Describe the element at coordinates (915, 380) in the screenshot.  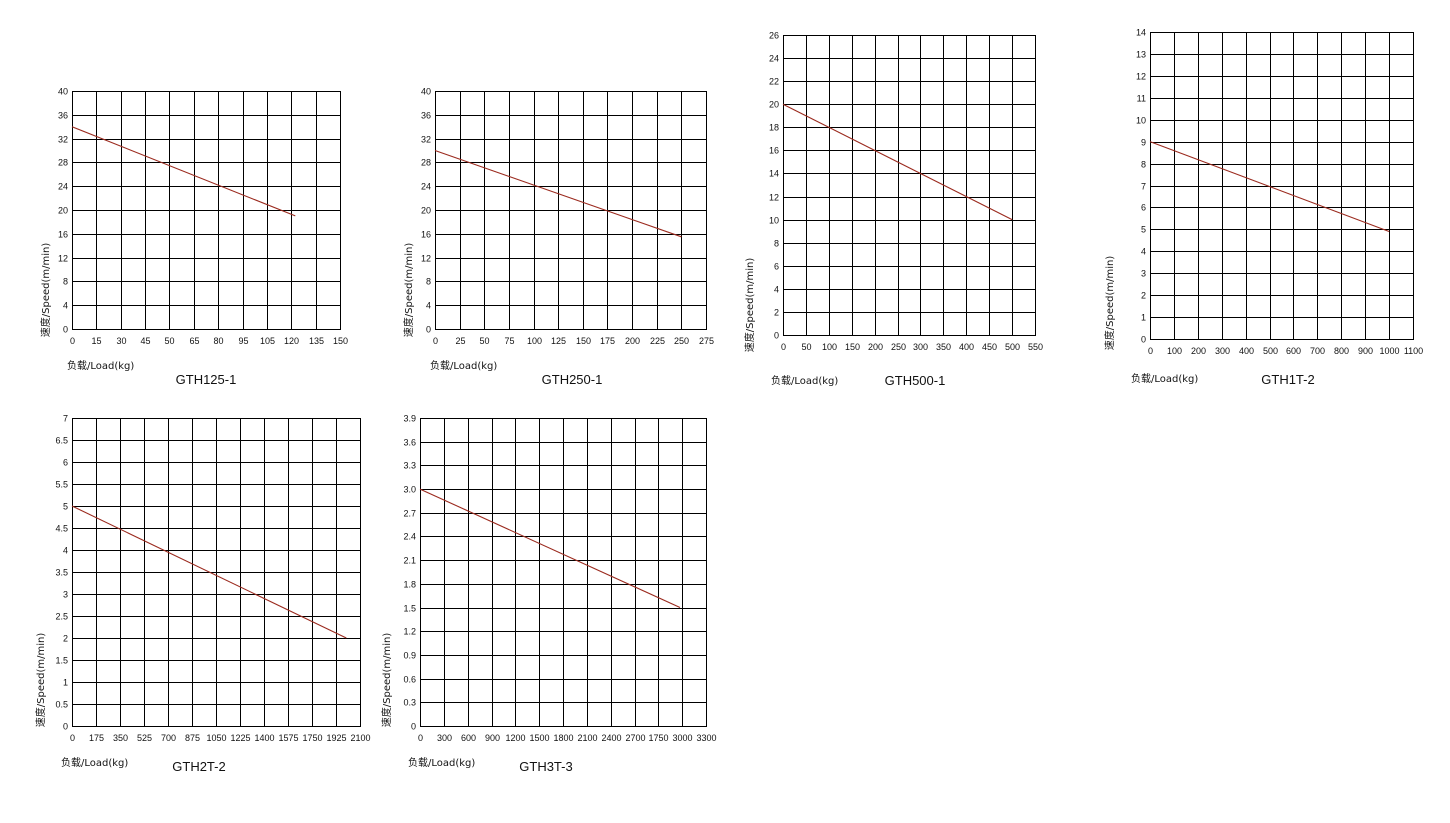
I see `chart-title: GTH500-1` at that location.